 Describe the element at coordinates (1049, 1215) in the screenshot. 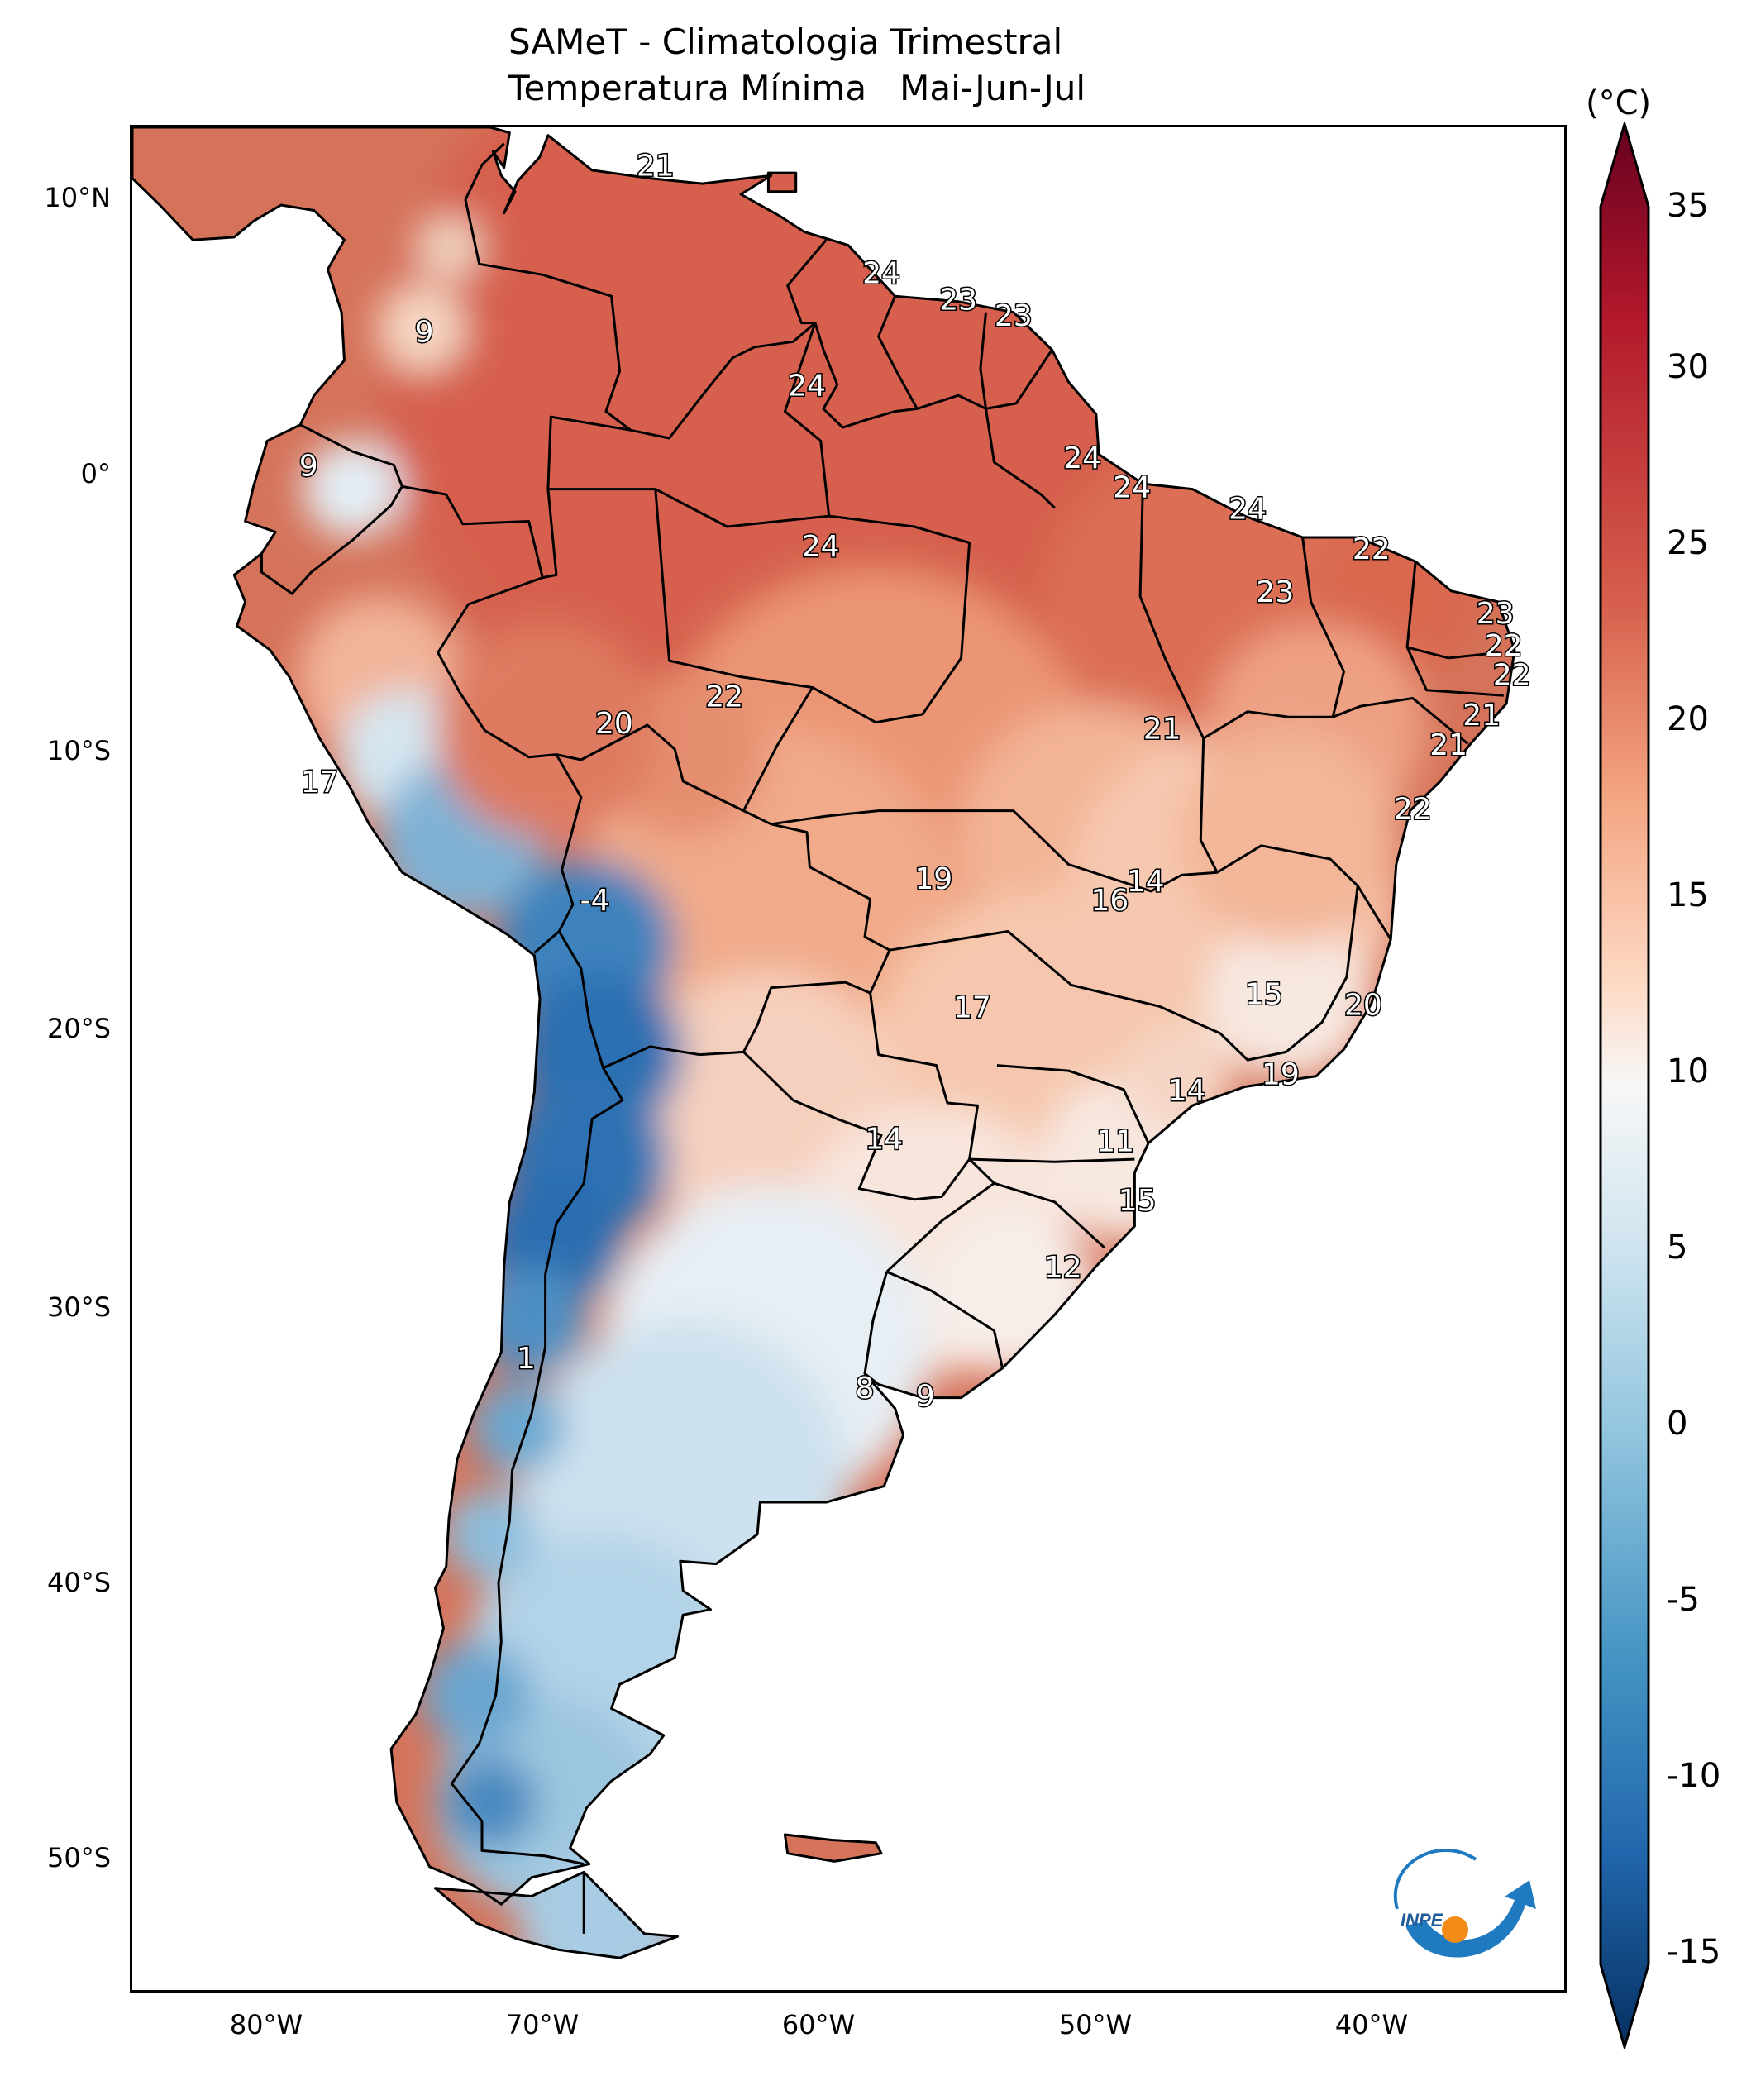

I see `border-brazil-states-sc-rs` at that location.